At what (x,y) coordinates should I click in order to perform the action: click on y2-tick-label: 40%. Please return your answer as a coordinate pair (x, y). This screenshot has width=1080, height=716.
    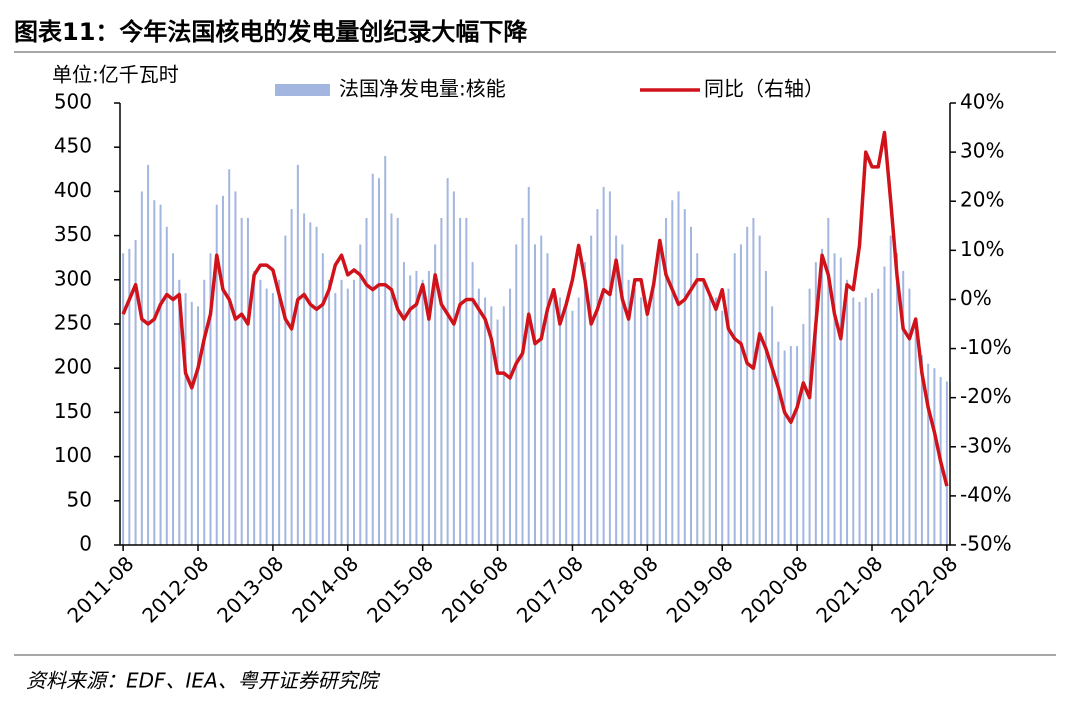
    Looking at the image, I should click on (982, 102).